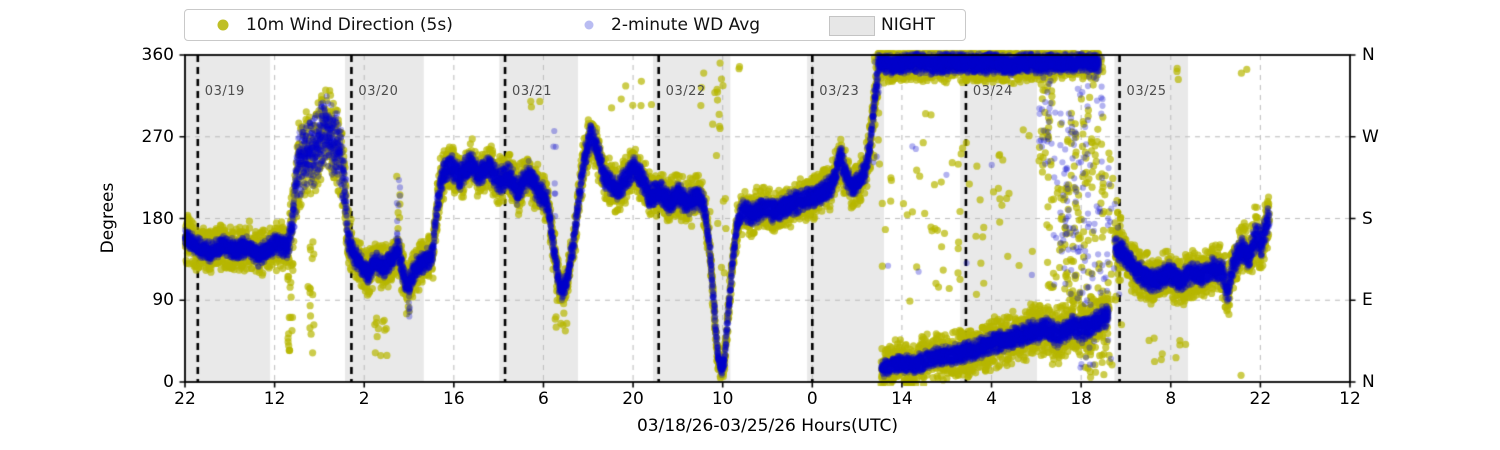  What do you see at coordinates (1367, 300) in the screenshot?
I see `compass-tick-label: E` at bounding box center [1367, 300].